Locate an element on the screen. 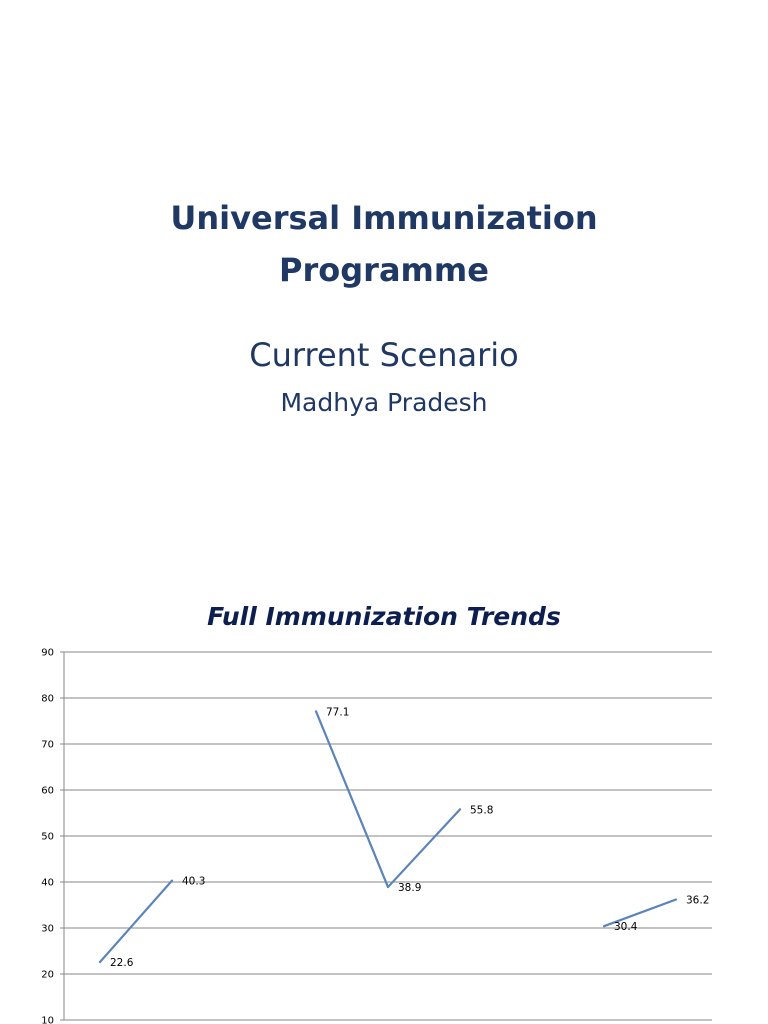 The image size is (768, 1024). data-label: 77.1 is located at coordinates (337, 712).